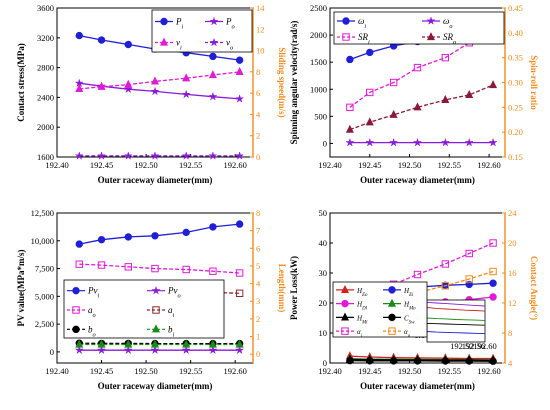 The image size is (550, 410). I want to click on y2-tick-label: 12, so click(260, 29).